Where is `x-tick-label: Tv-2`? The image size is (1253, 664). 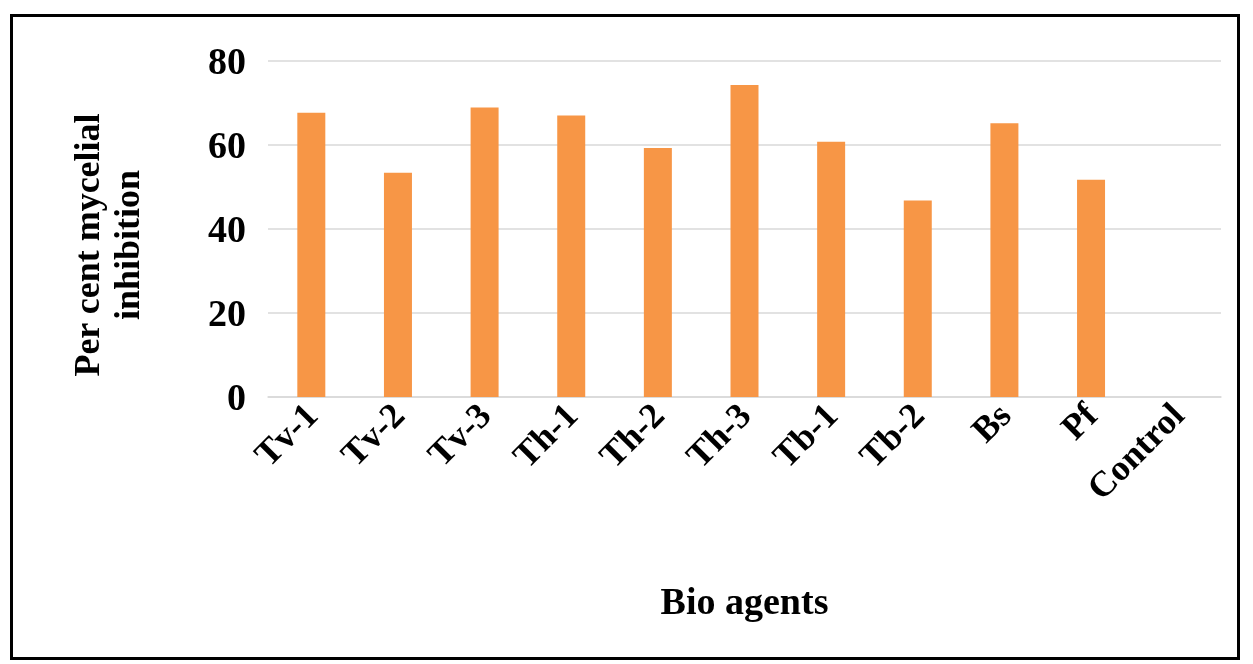
x-tick-label: Tv-2 is located at coordinates (372, 434).